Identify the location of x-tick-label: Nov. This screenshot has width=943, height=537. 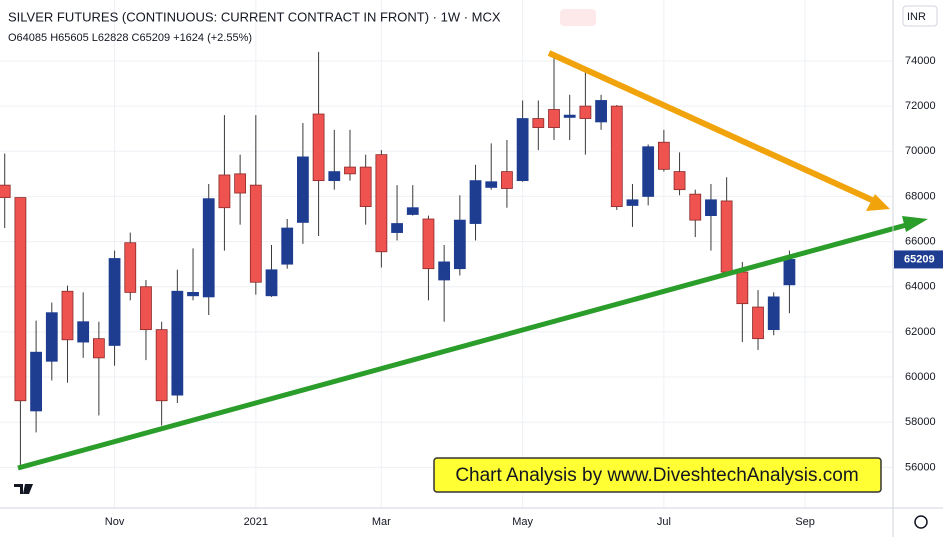
(115, 522).